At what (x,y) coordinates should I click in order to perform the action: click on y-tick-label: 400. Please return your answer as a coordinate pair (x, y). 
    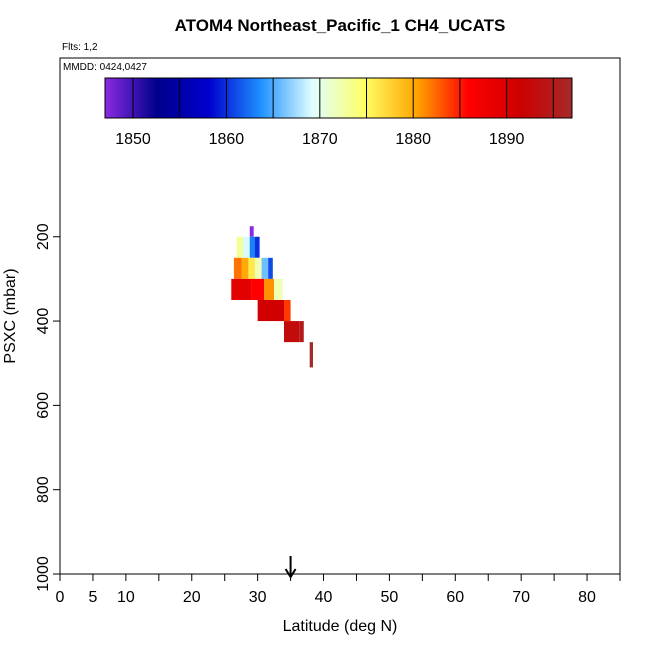
    Looking at the image, I should click on (43, 321).